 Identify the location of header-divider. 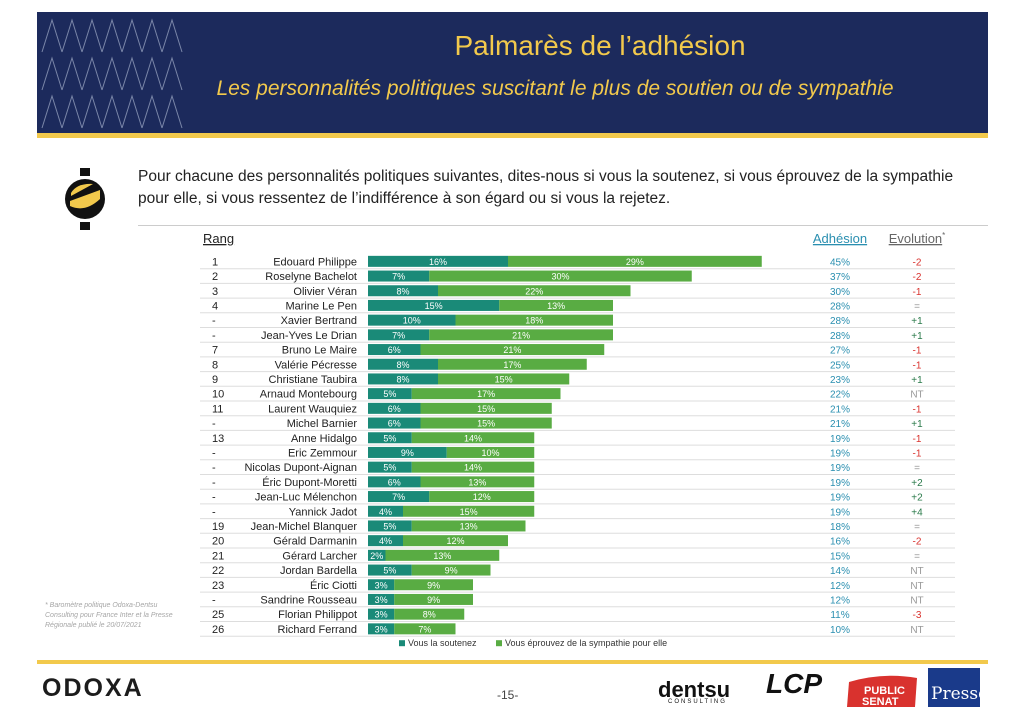
(512, 135).